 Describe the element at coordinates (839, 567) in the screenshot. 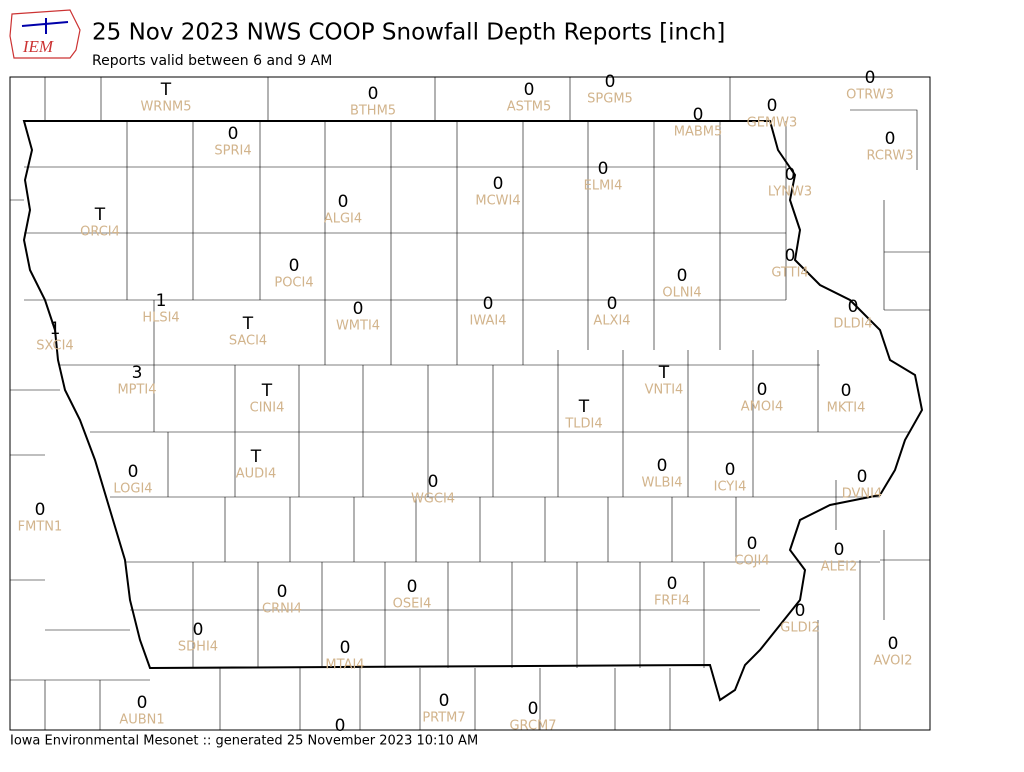

I see `station-id: ALEI2` at that location.